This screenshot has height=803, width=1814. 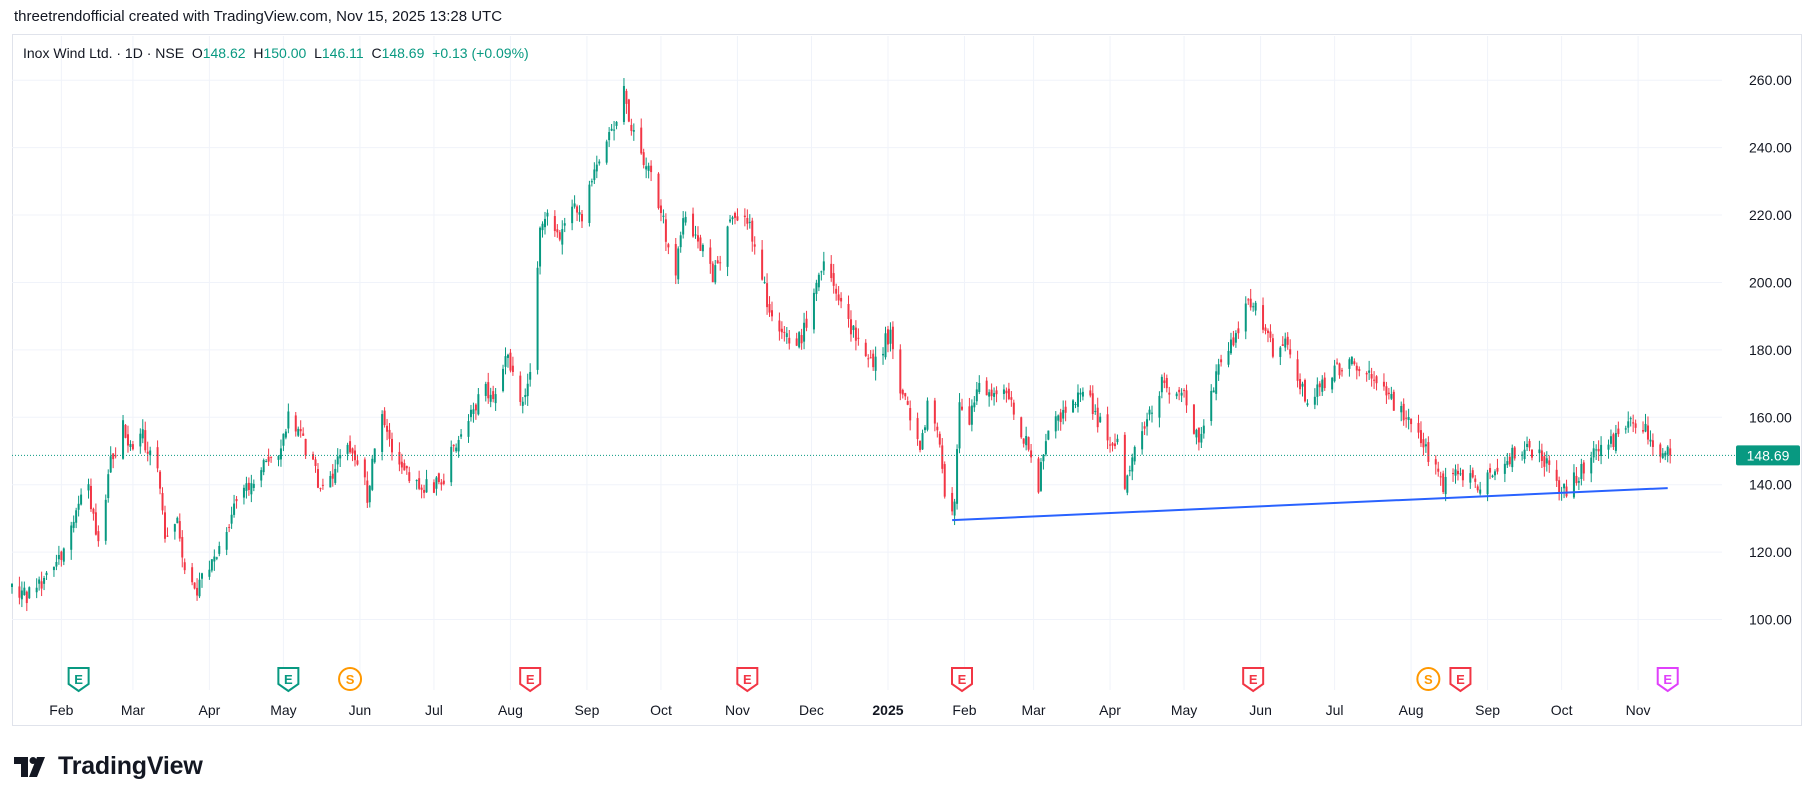 I want to click on y-tick-label: 100.00, so click(x=1770, y=620).